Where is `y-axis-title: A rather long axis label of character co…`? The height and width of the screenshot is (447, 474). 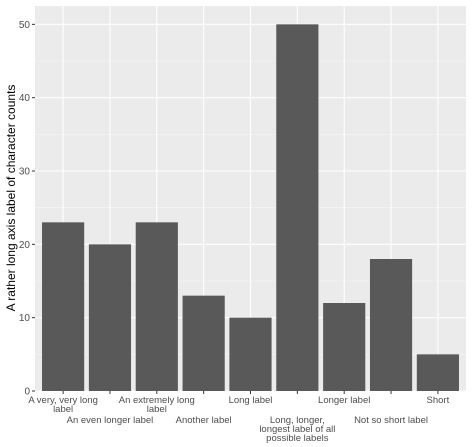 y-axis-title: A rather long axis label of character co… is located at coordinates (11, 198).